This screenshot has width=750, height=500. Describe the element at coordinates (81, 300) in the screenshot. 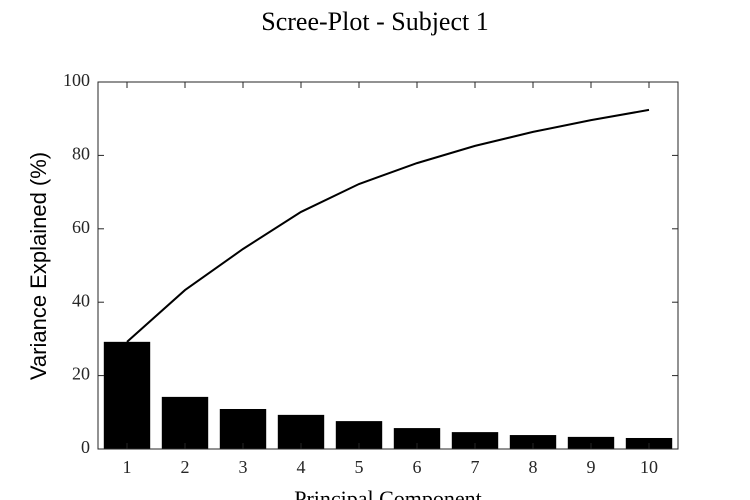

I see `y-tick-label: 40` at that location.